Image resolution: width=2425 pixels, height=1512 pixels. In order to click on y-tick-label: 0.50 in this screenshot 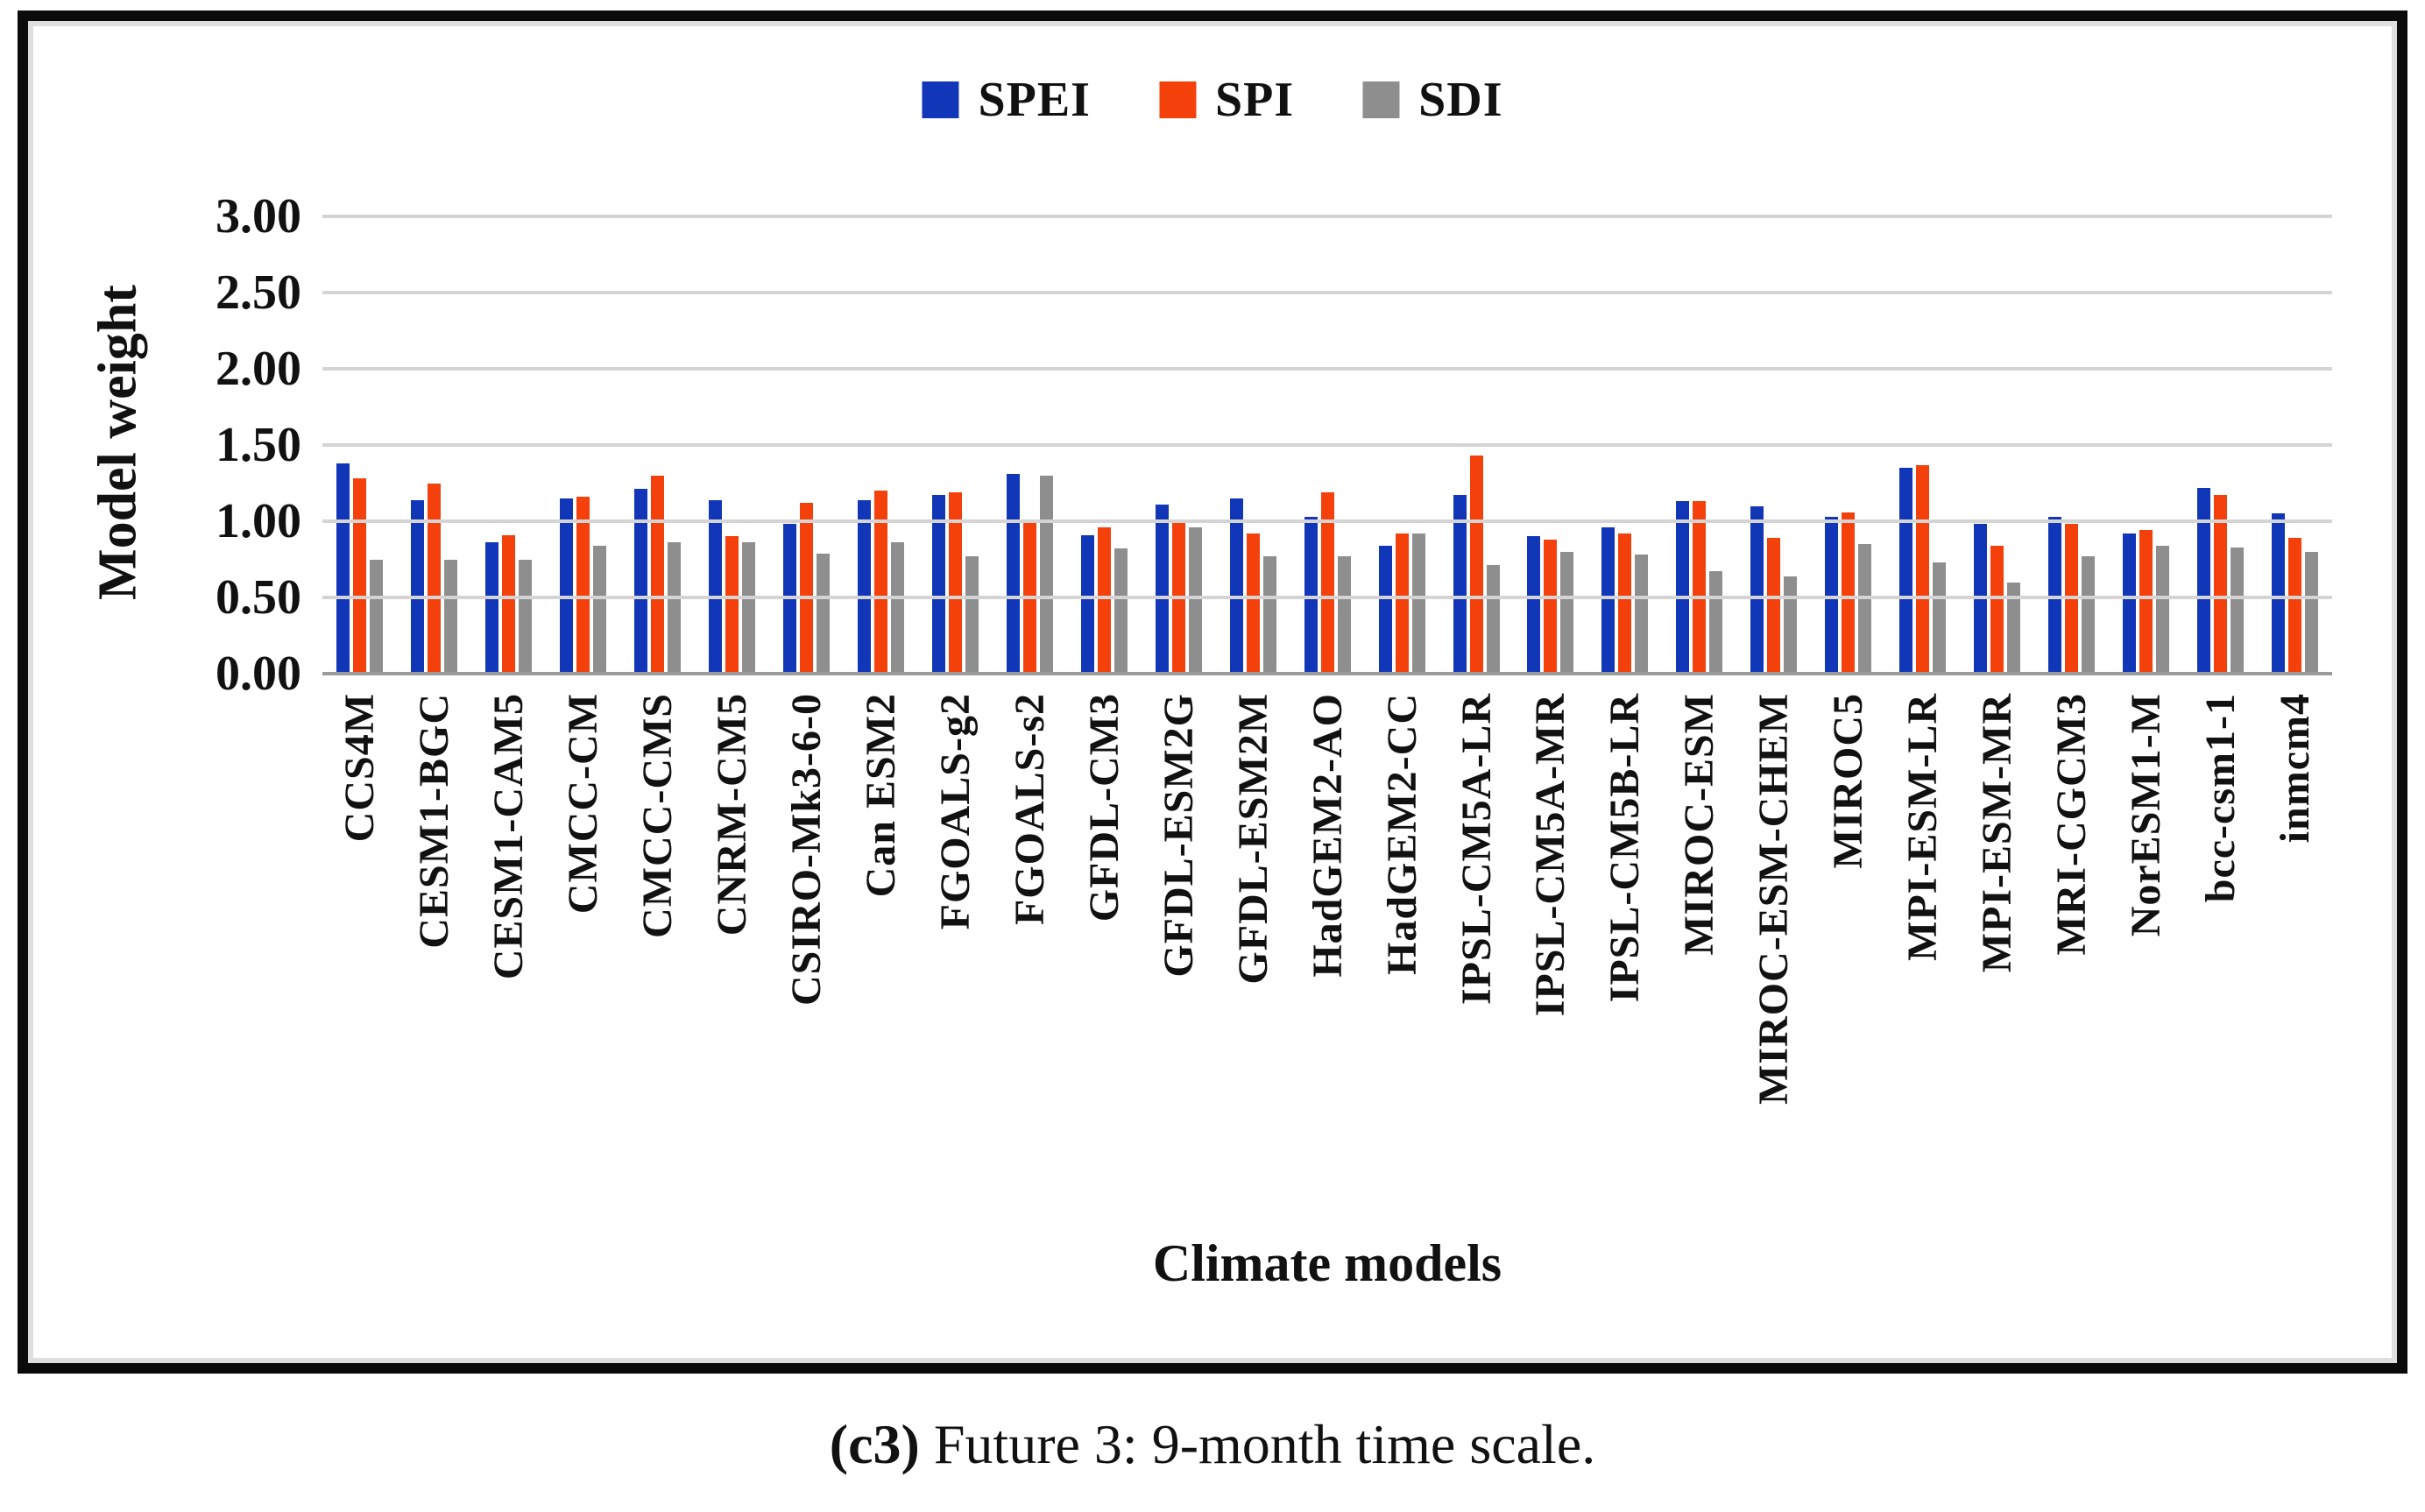, I will do `click(258, 597)`.